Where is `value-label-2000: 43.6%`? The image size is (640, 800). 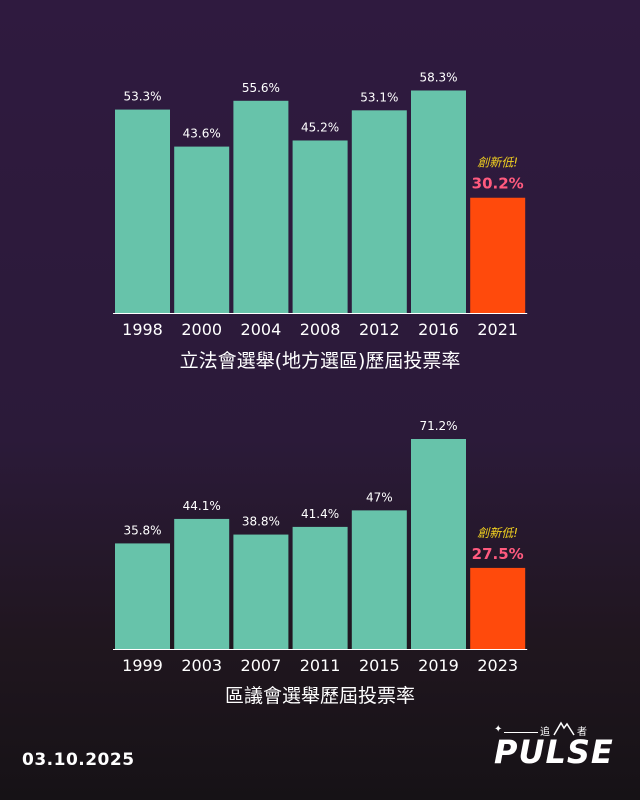 value-label-2000: 43.6% is located at coordinates (202, 134).